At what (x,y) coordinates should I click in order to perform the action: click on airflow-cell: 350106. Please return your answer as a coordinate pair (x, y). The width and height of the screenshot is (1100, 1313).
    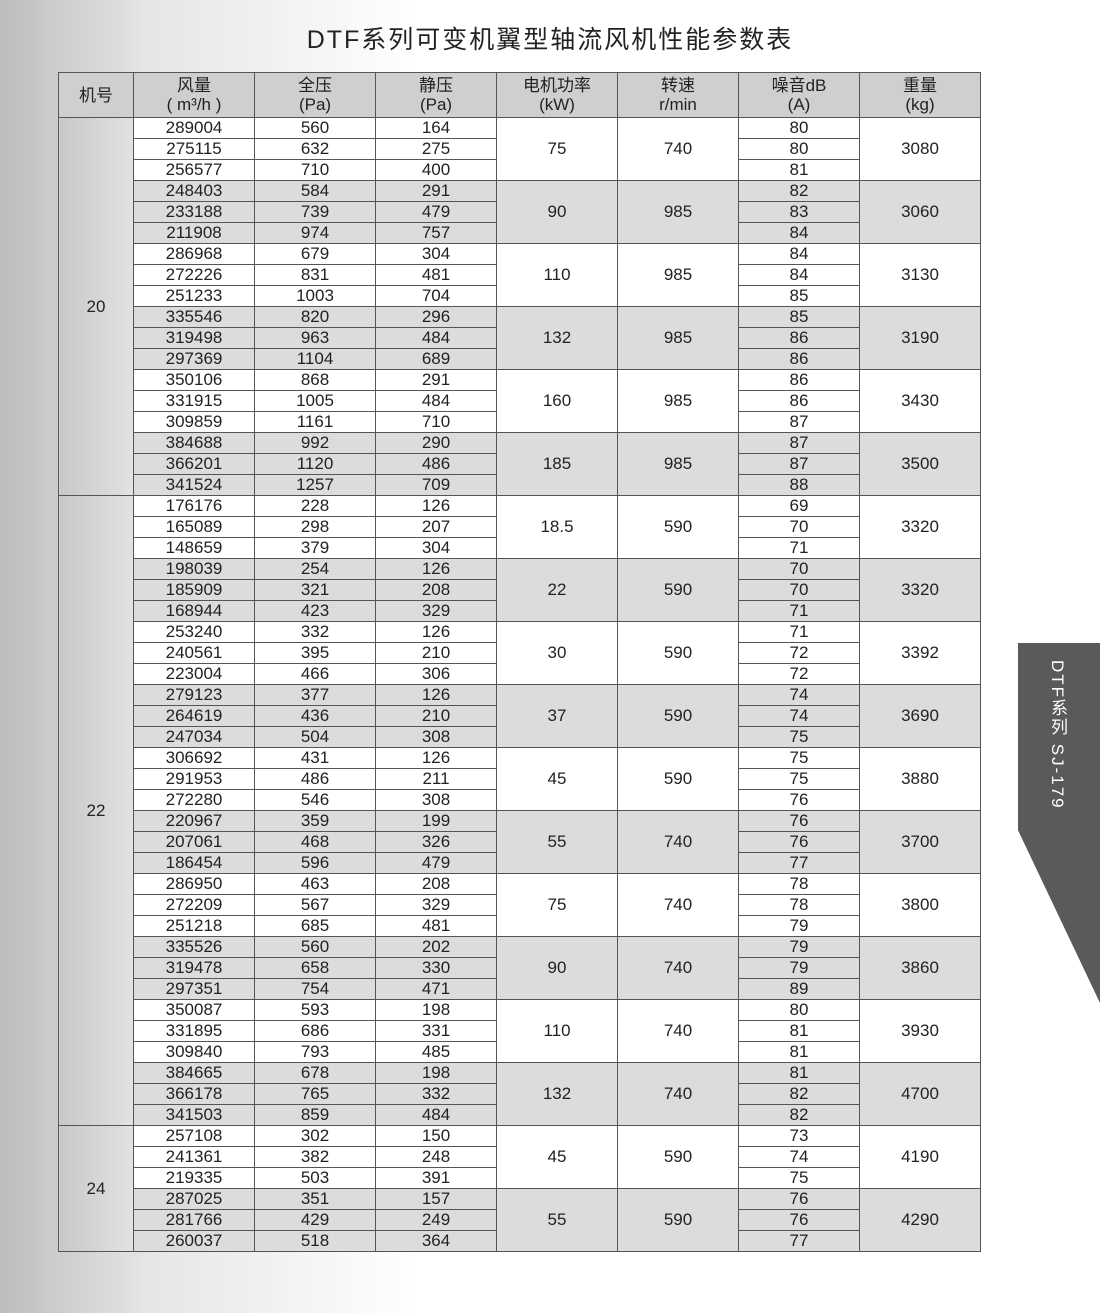
    Looking at the image, I should click on (194, 380).